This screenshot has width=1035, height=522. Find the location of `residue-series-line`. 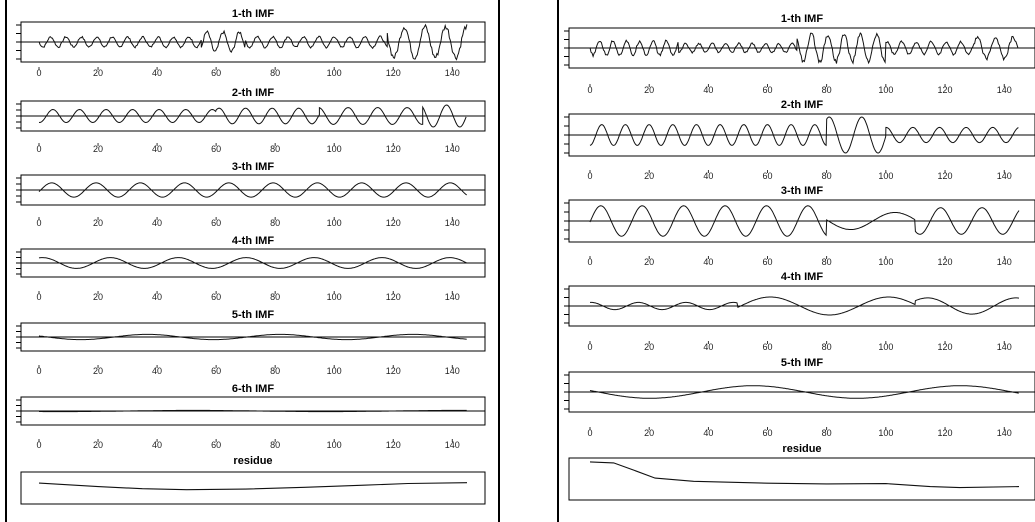

residue-series-line is located at coordinates (804, 475).